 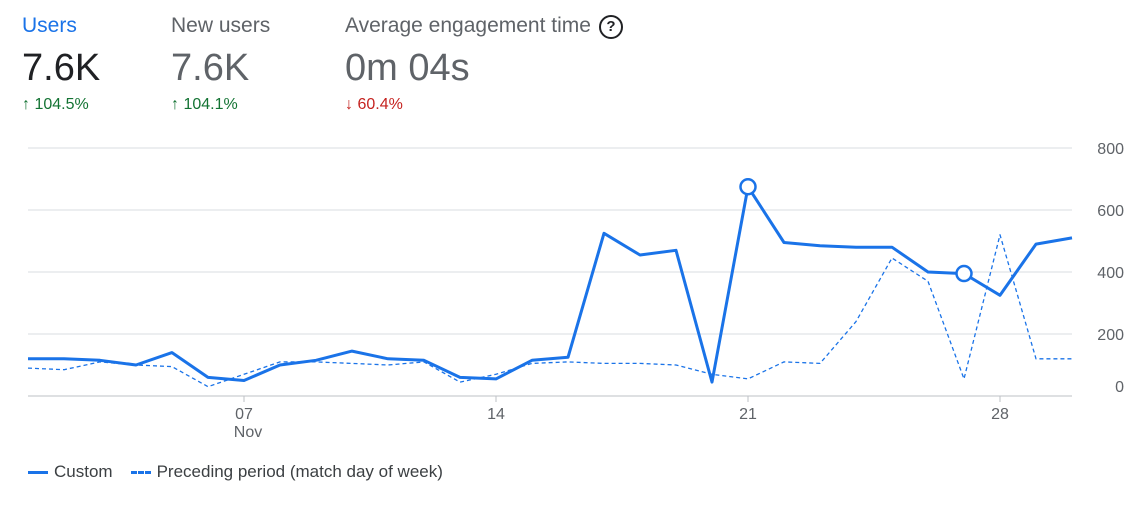 I want to click on metric-new-users-change: ↑ 104.1%, so click(x=220, y=105).